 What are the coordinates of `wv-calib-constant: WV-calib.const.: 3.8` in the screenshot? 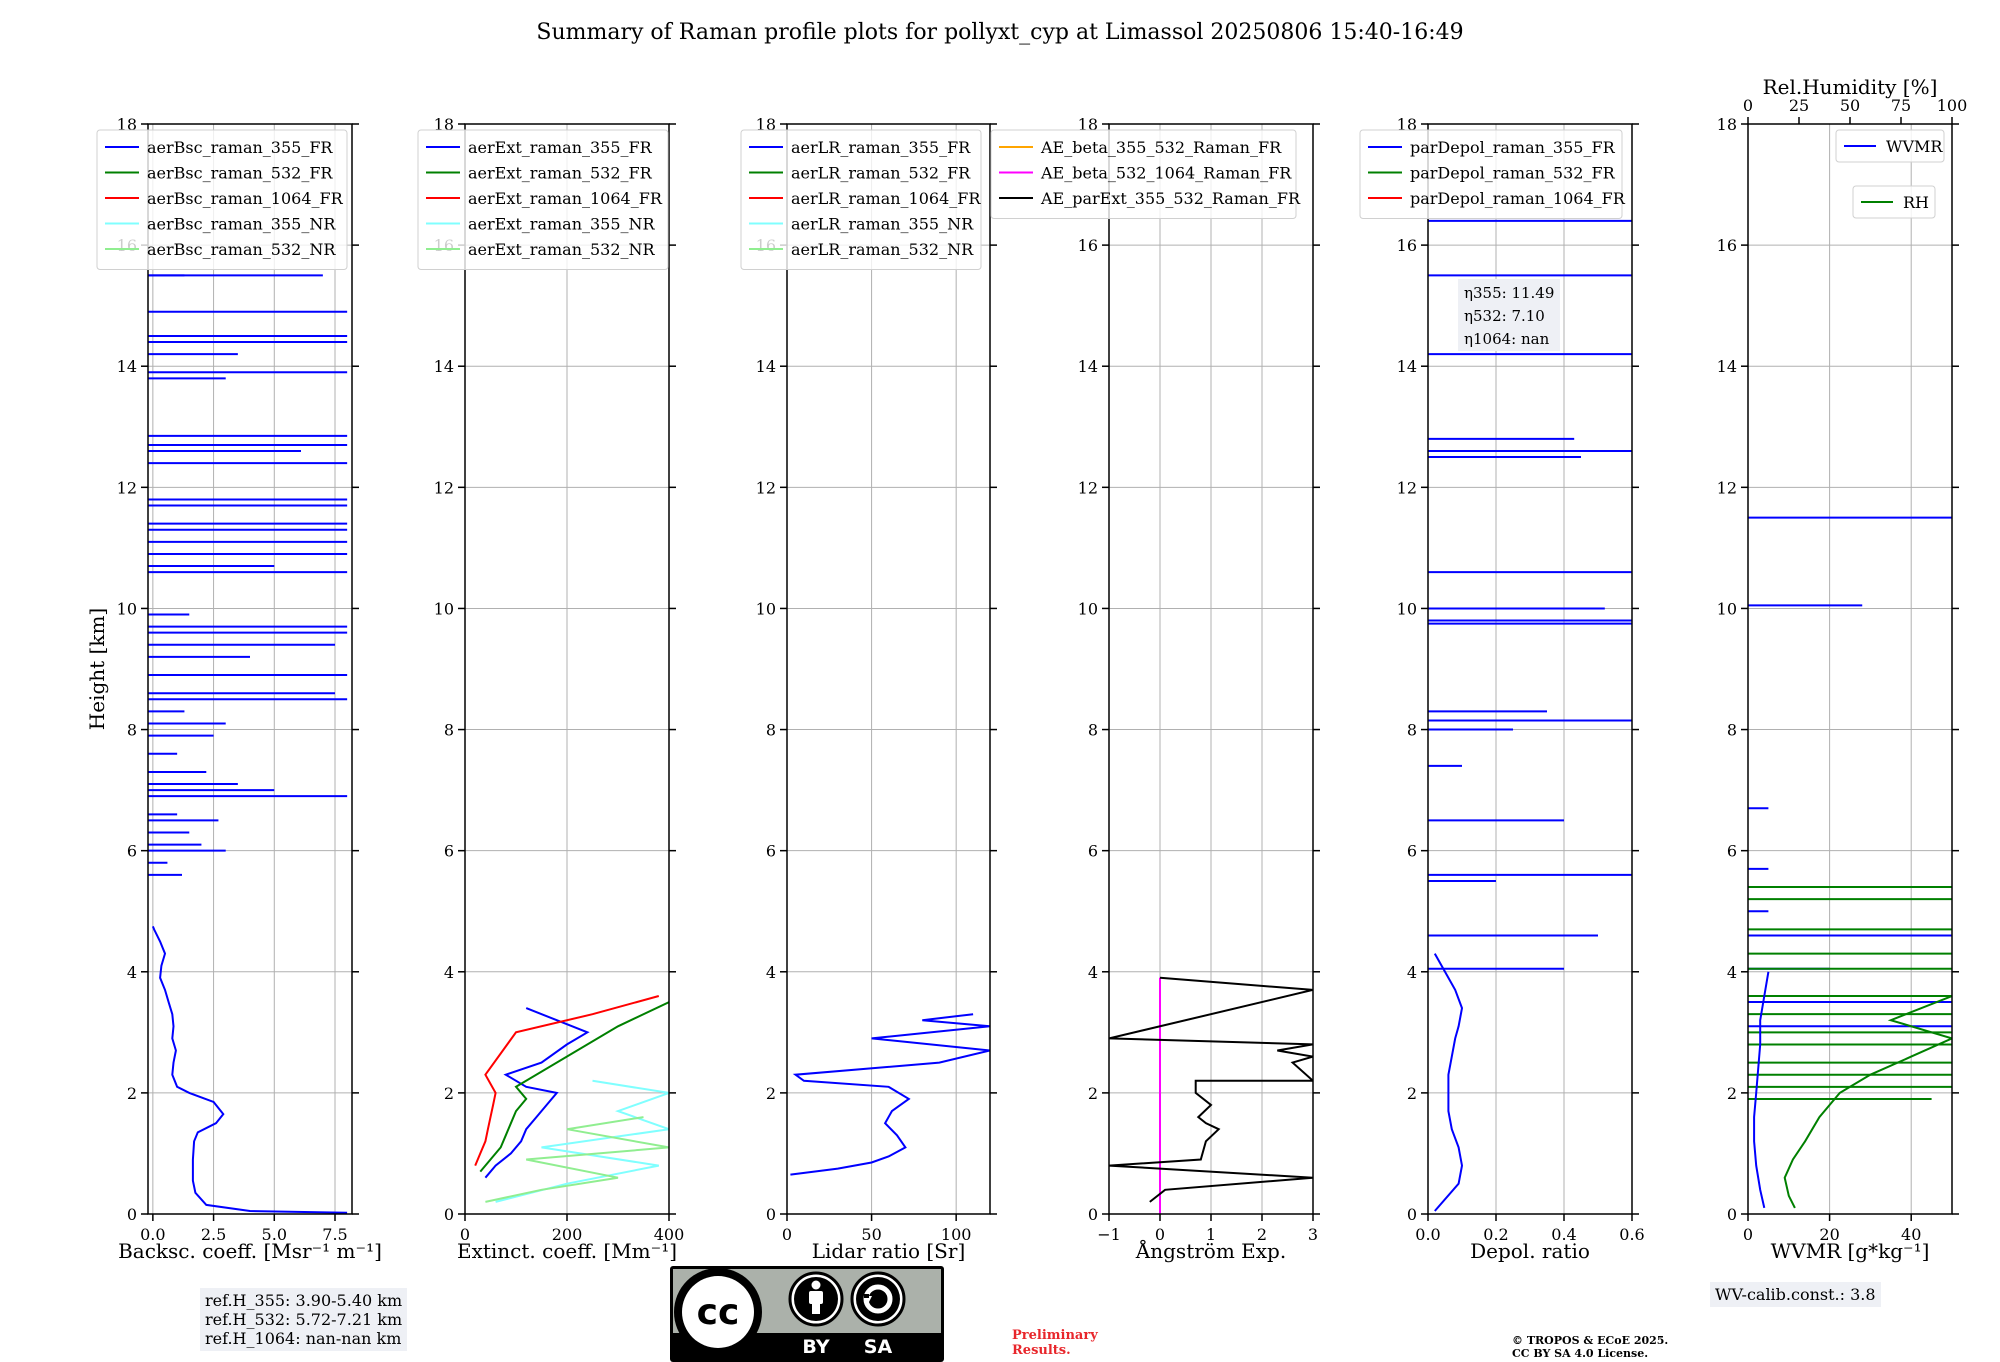 It's located at (1795, 1294).